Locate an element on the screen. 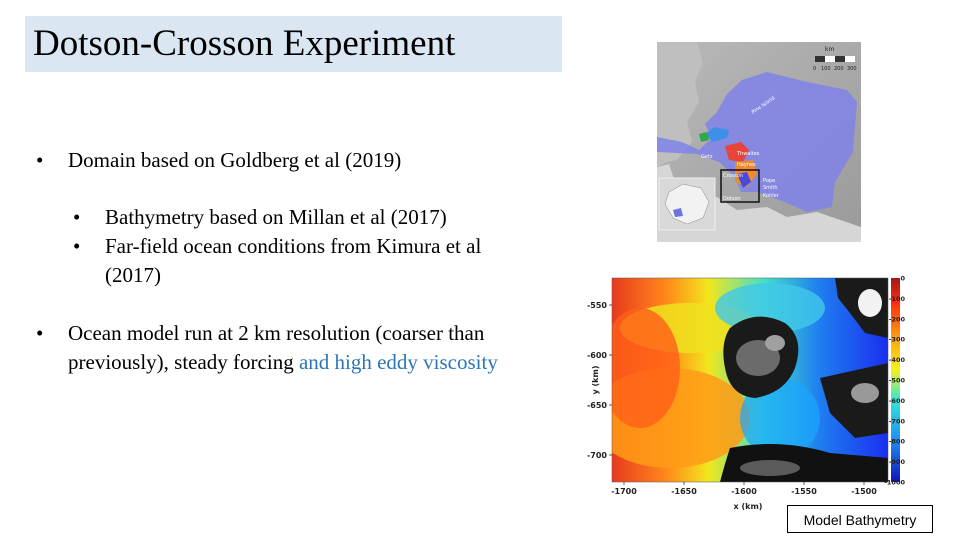 This screenshot has width=960, height=540. y-ticks: -550 -600 -650 -700 is located at coordinates (599, 380).